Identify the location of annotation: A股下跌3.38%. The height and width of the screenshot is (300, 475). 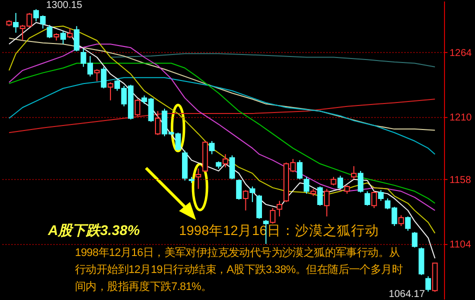
(94, 231).